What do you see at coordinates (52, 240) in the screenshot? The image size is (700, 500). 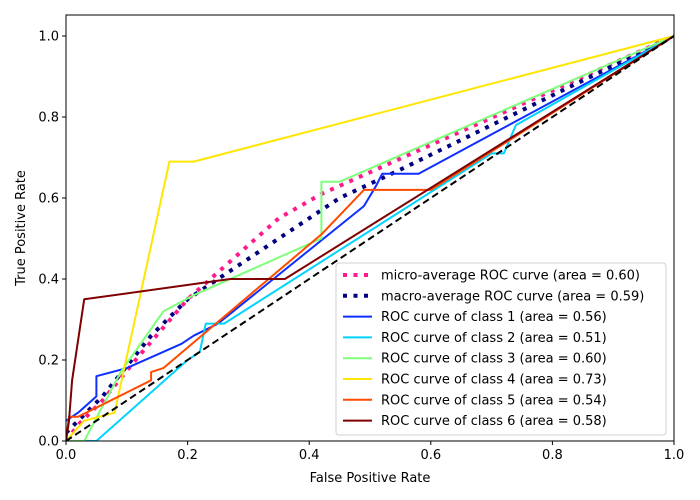 I see `y-axis-ticks: 0.0 0.2 0.4 0.6 0.8 1.0` at bounding box center [52, 240].